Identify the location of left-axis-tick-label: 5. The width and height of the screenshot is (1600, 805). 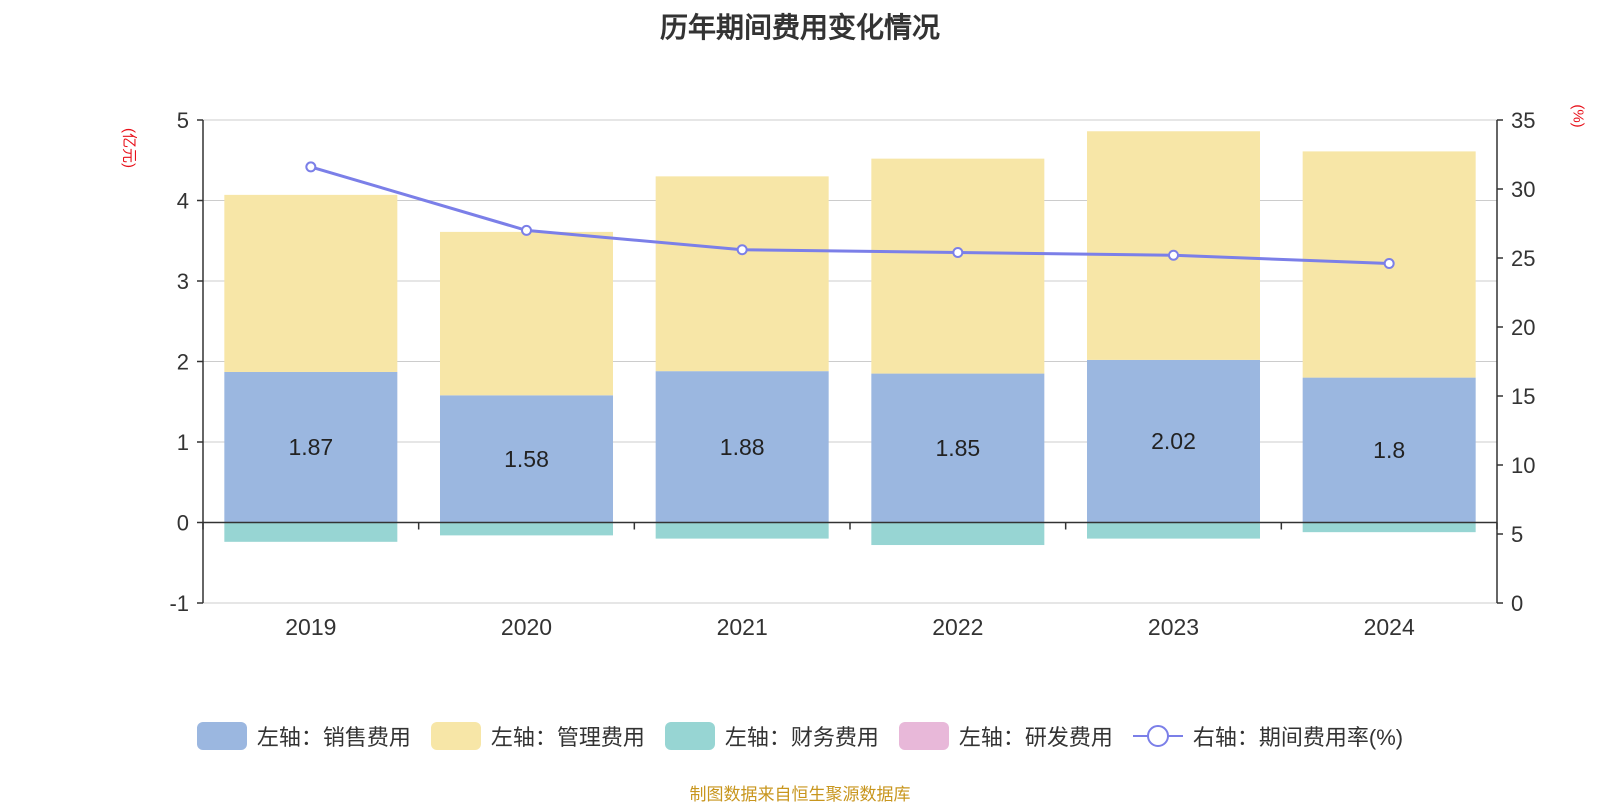
(183, 120).